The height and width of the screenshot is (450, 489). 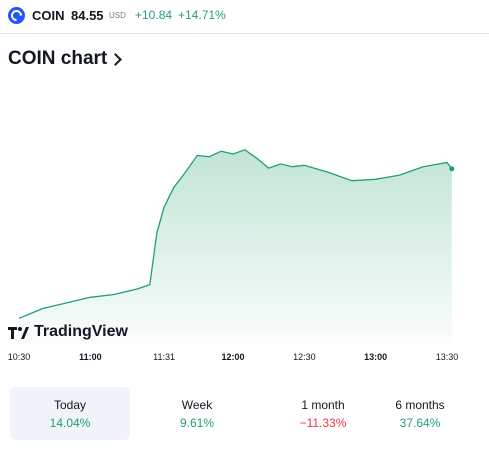 I want to click on price-change: +10.84, so click(x=154, y=15).